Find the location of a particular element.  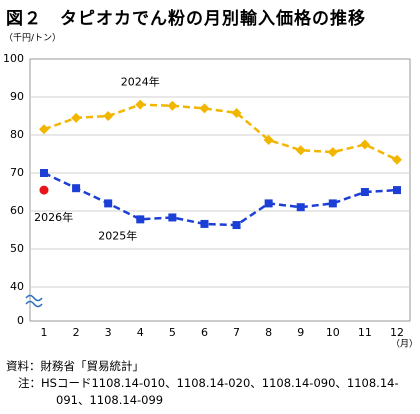

y-tick-label: 100 is located at coordinates (13, 58).